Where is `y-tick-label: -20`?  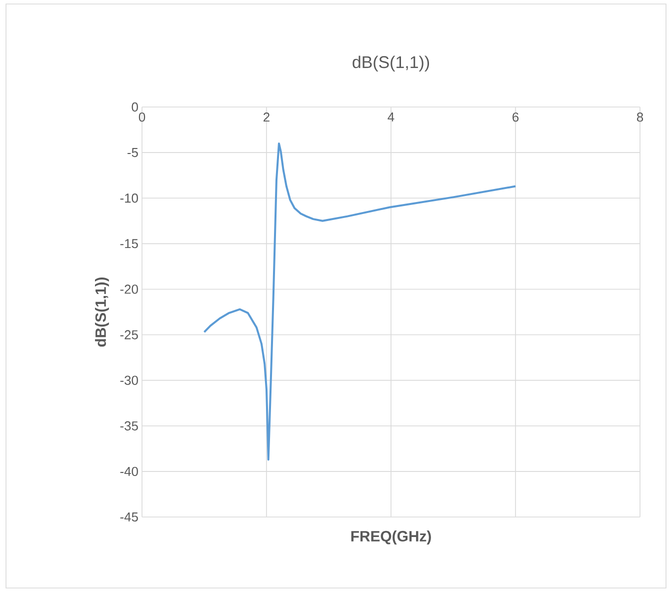
y-tick-label: -20 is located at coordinates (129, 289).